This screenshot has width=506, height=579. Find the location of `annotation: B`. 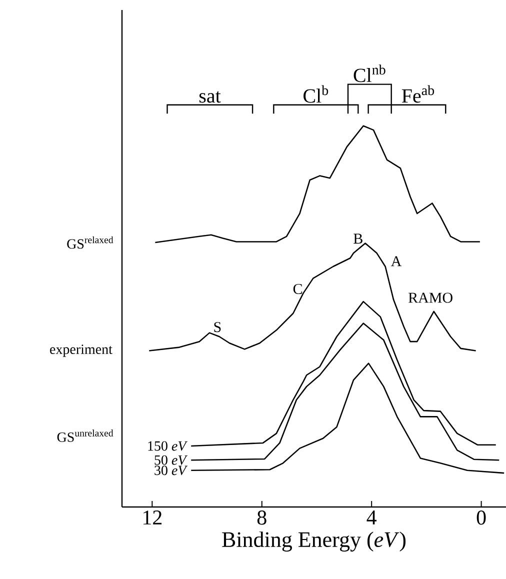

annotation: B is located at coordinates (358, 239).